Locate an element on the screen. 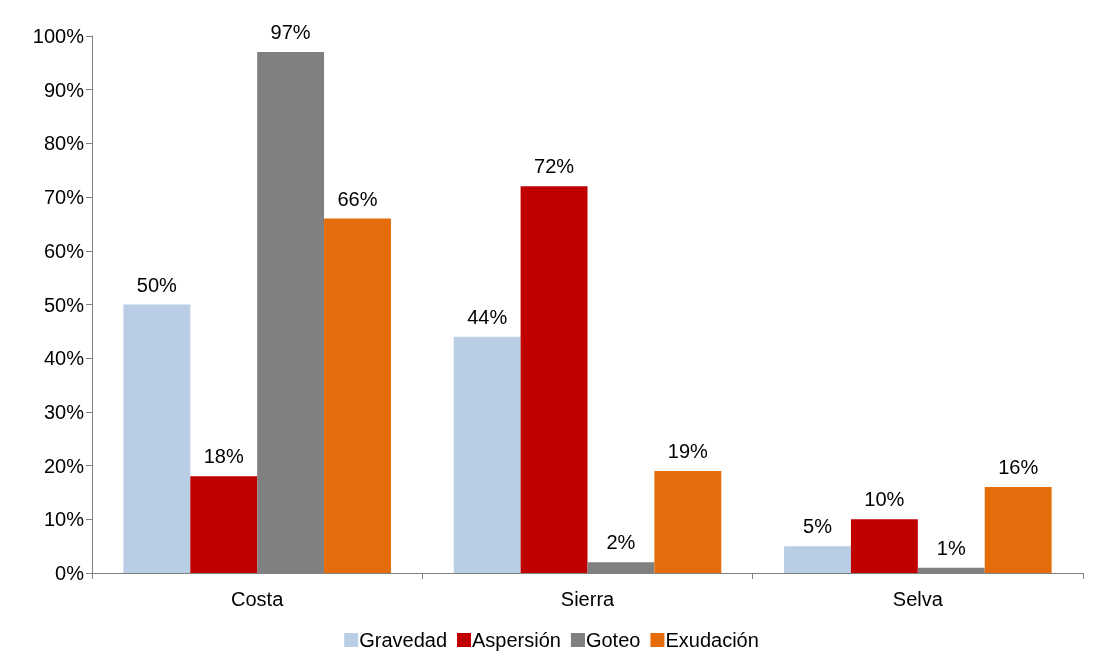 This screenshot has height=655, width=1103. y-tick-label: 30% is located at coordinates (64, 411).